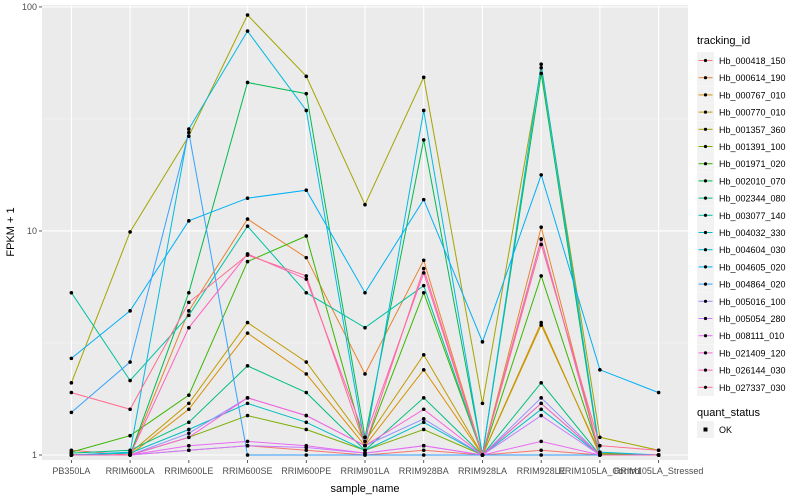  Describe the element at coordinates (752, 302) in the screenshot. I see `legend-label: Hb_005016_100` at that location.